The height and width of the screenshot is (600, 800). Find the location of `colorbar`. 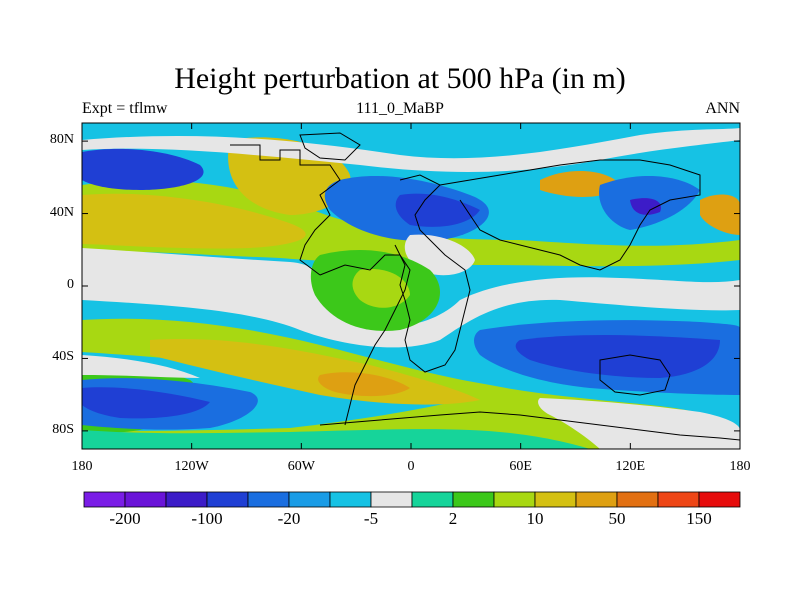

colorbar is located at coordinates (412, 499).